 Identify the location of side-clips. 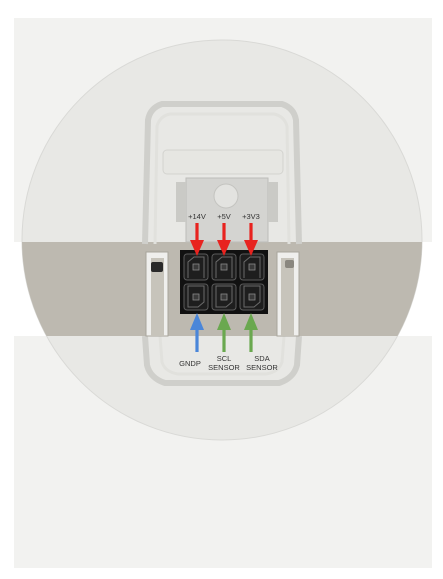
(222, 294).